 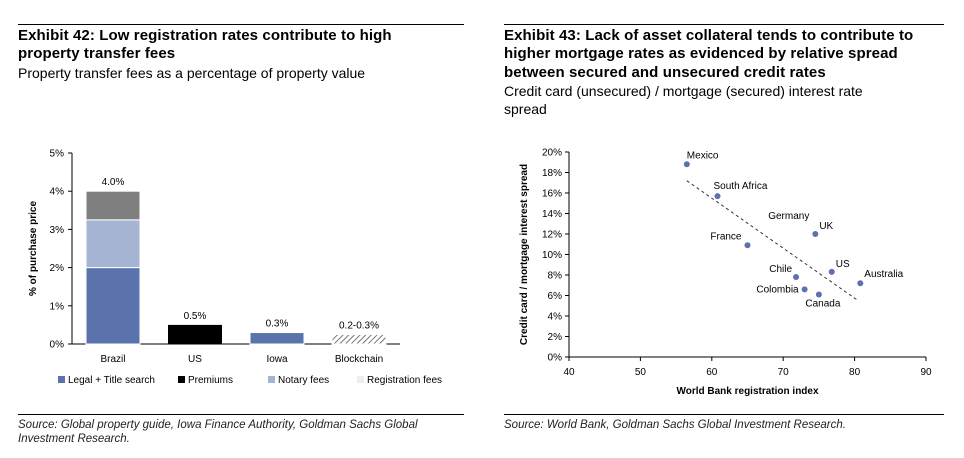 What do you see at coordinates (777, 289) in the screenshot?
I see `point-label-colombia: Colombia` at bounding box center [777, 289].